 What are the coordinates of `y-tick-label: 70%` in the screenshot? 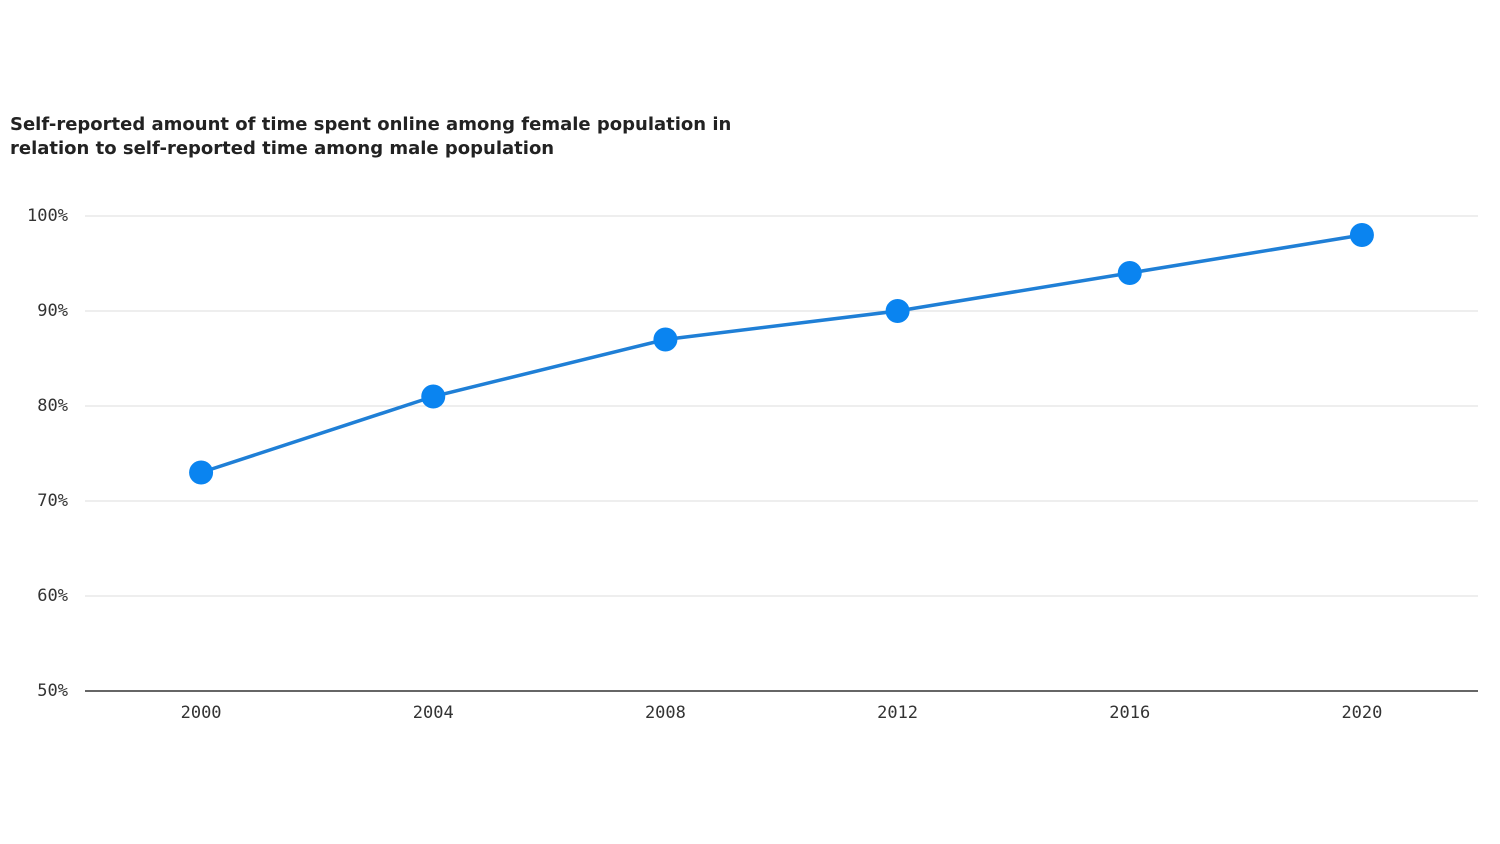 It's located at (52, 501).